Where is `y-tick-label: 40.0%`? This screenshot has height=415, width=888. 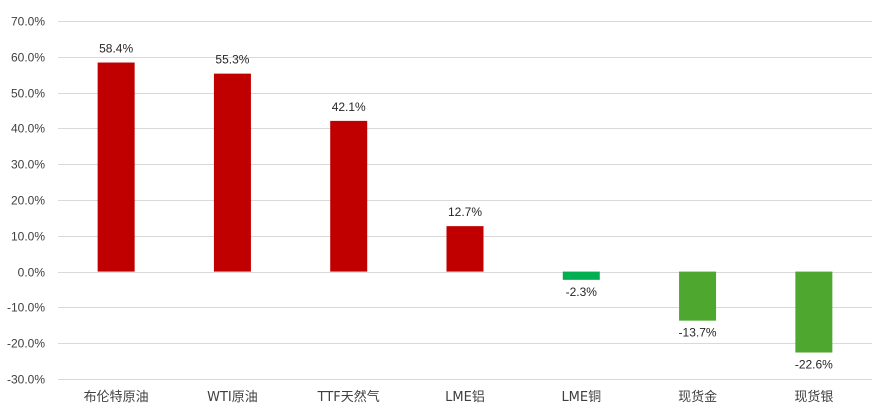 y-tick-label: 40.0% is located at coordinates (28, 129).